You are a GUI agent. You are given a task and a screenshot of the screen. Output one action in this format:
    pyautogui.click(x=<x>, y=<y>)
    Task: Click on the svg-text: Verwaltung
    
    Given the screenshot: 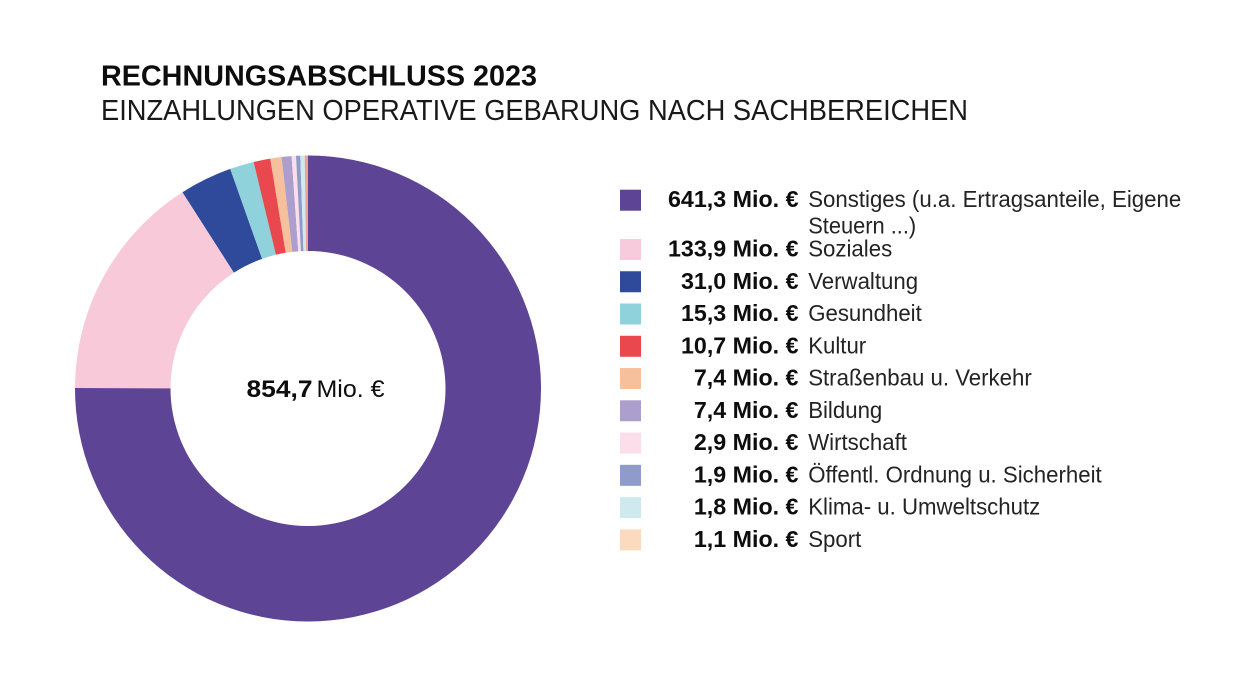 What is the action you would take?
    pyautogui.click(x=863, y=281)
    